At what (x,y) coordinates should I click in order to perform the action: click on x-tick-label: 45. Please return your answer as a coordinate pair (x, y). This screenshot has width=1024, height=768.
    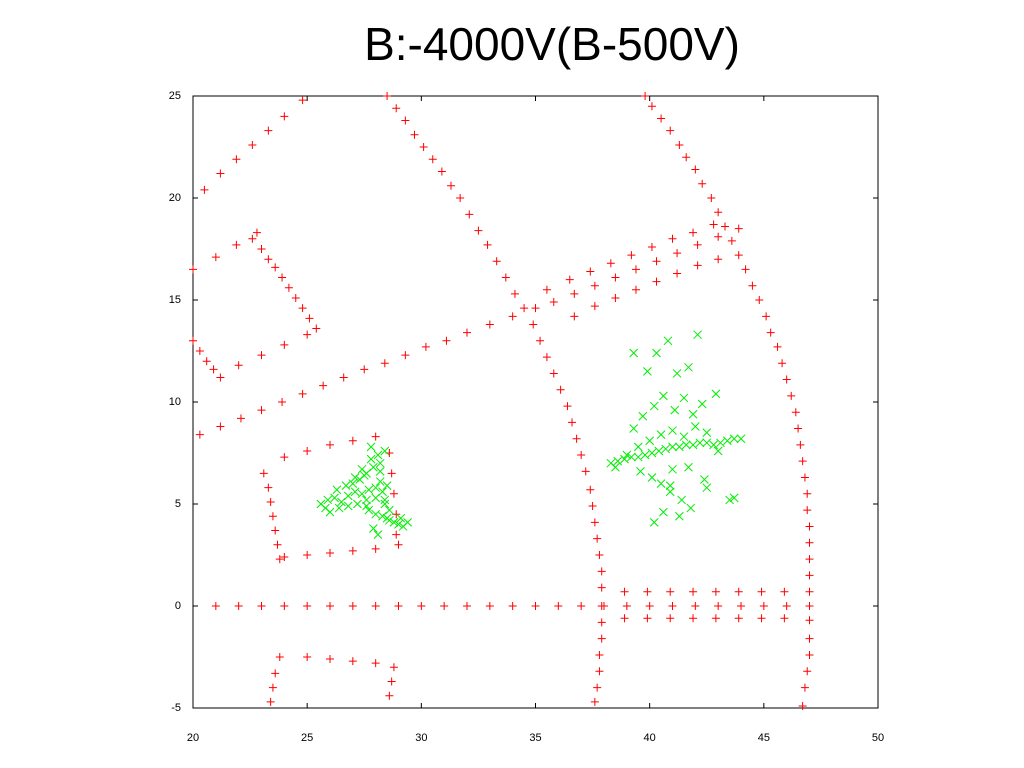
    Looking at the image, I should click on (764, 738).